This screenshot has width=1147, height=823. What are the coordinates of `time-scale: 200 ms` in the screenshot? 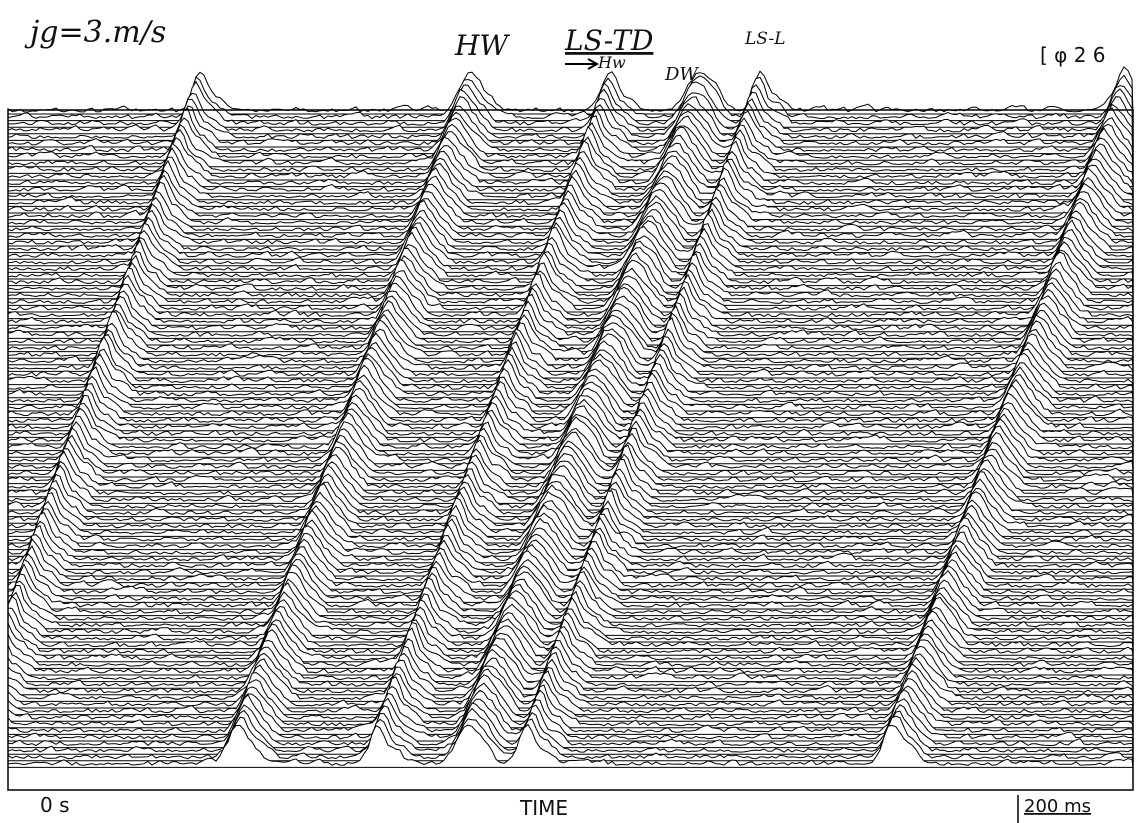 It's located at (1057, 806).